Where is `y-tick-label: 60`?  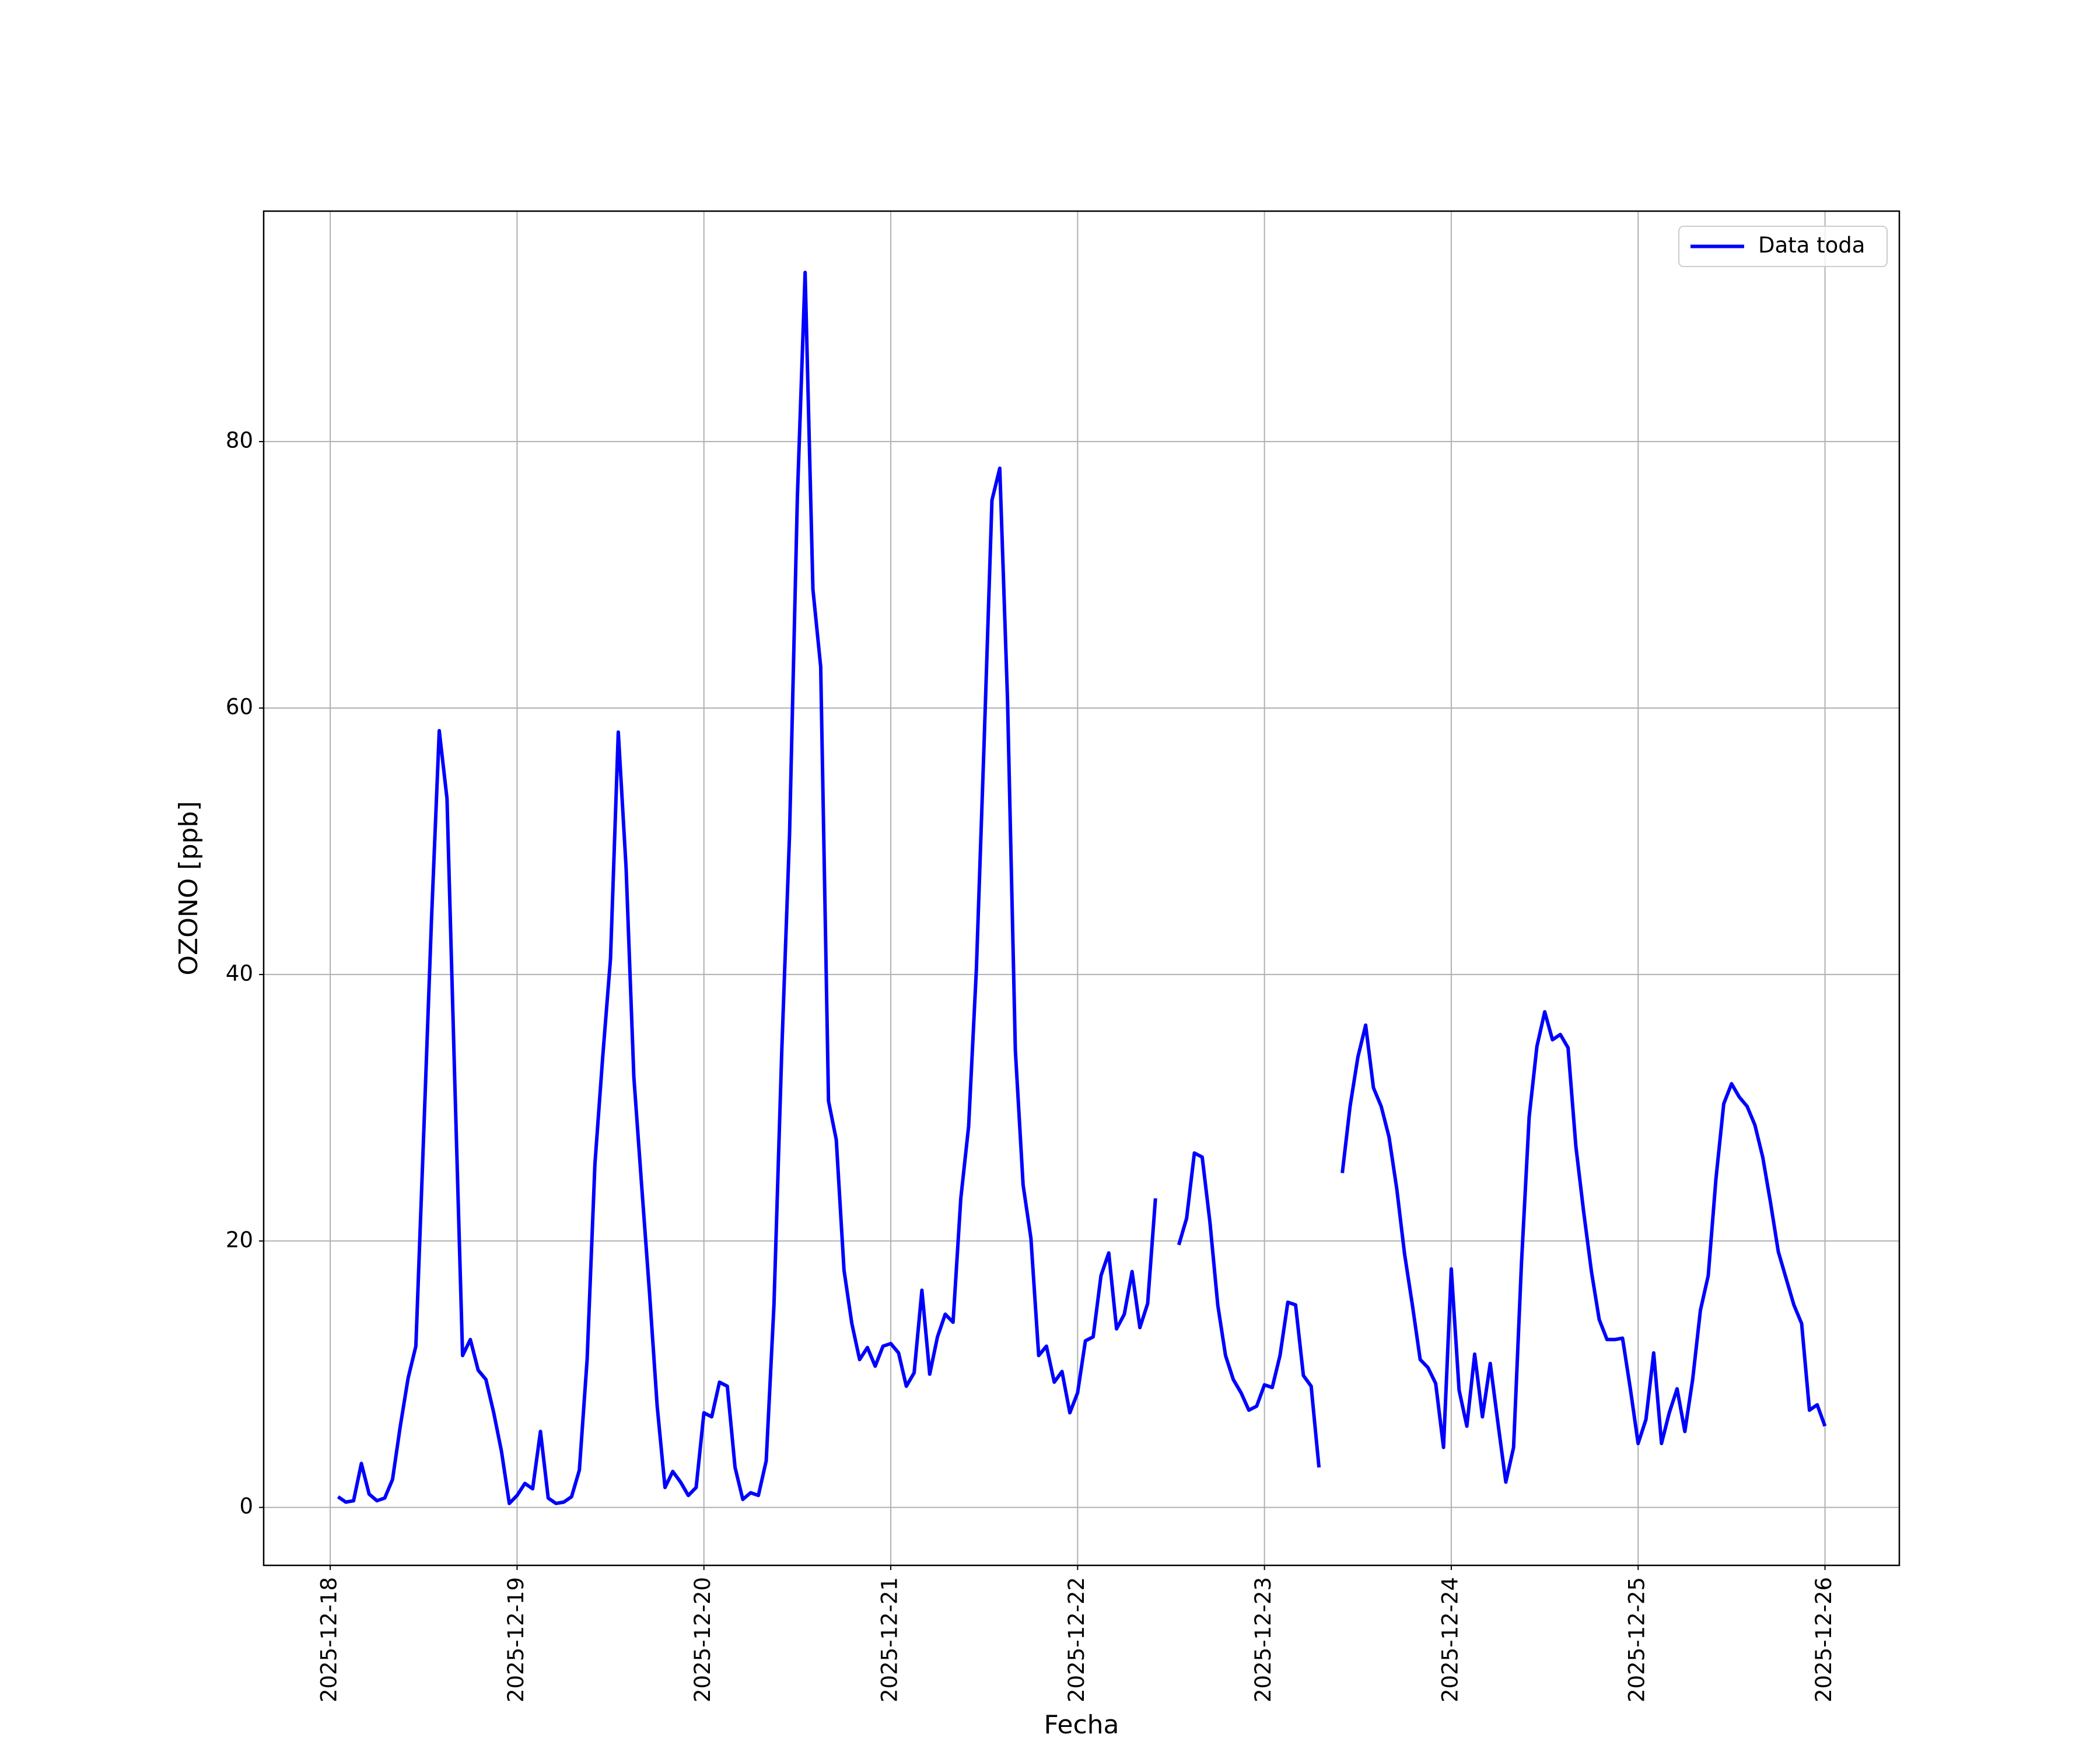
y-tick-label: 60 is located at coordinates (239, 707).